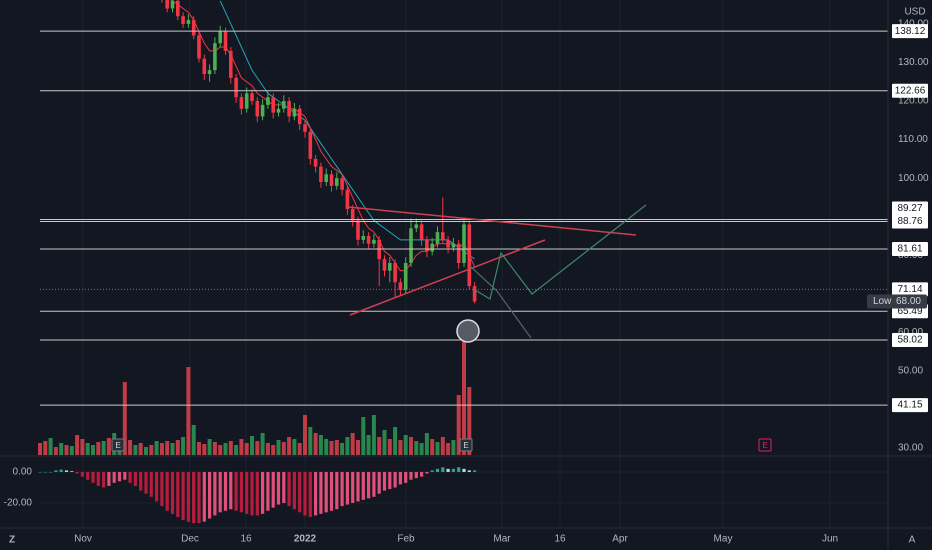 The width and height of the screenshot is (932, 550). I want to click on y-tick-label: 100.00, so click(913, 178).